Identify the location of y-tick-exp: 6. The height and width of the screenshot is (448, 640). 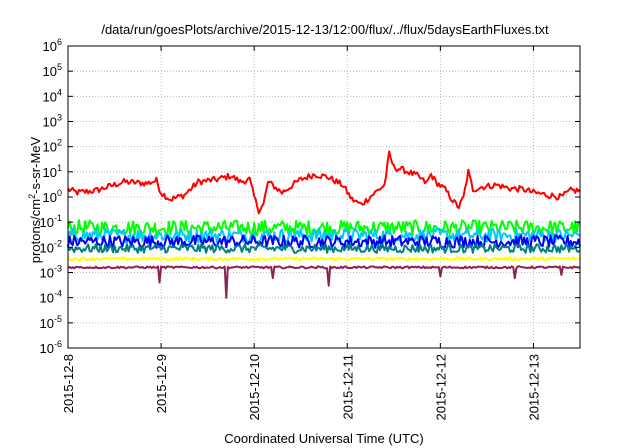
(59, 42).